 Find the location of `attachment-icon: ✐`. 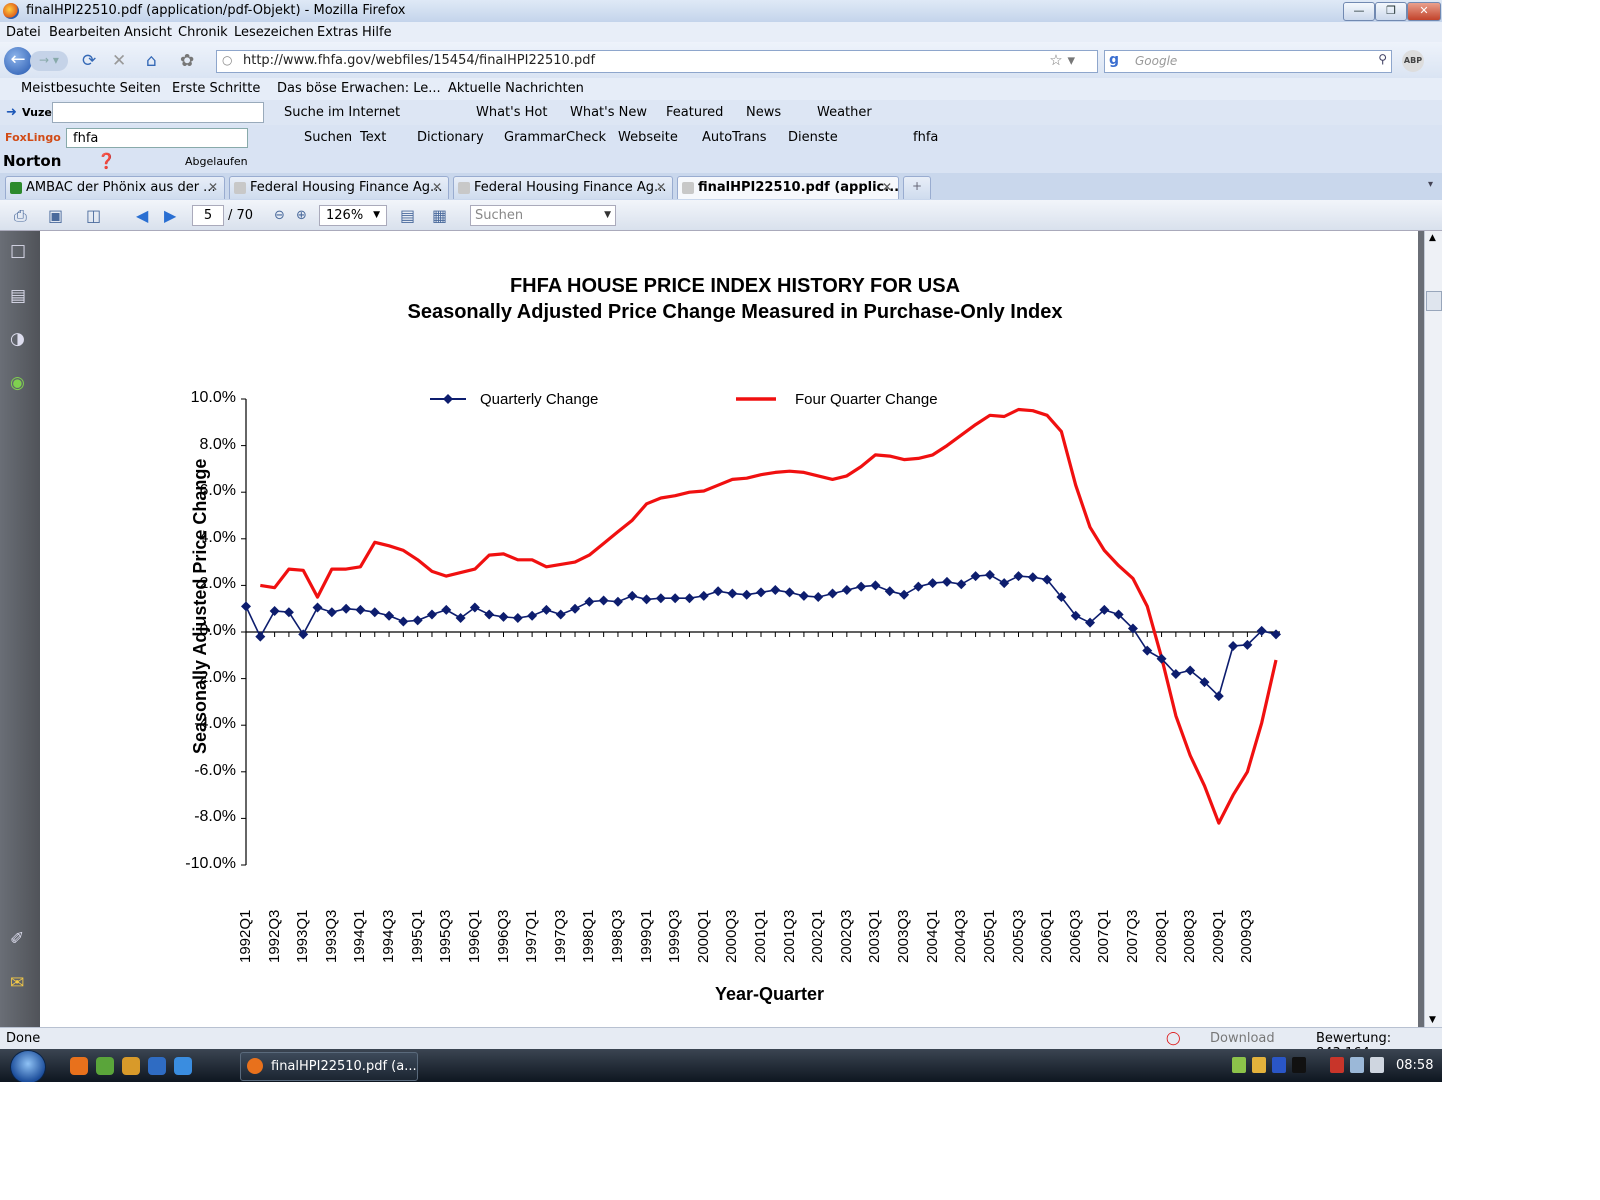

attachment-icon: ✐ is located at coordinates (17, 939).